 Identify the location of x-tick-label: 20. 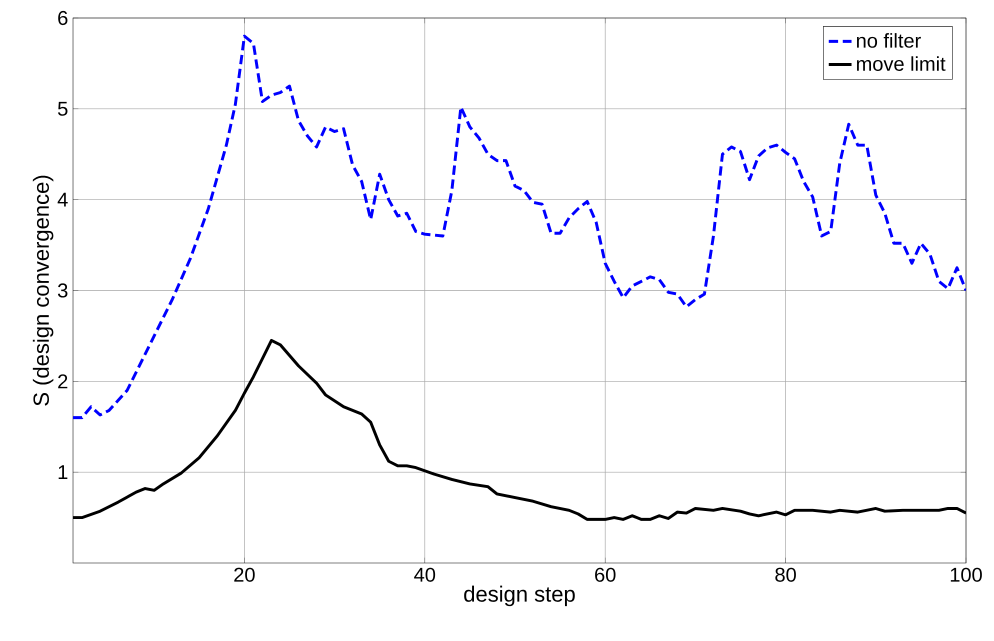
(244, 575).